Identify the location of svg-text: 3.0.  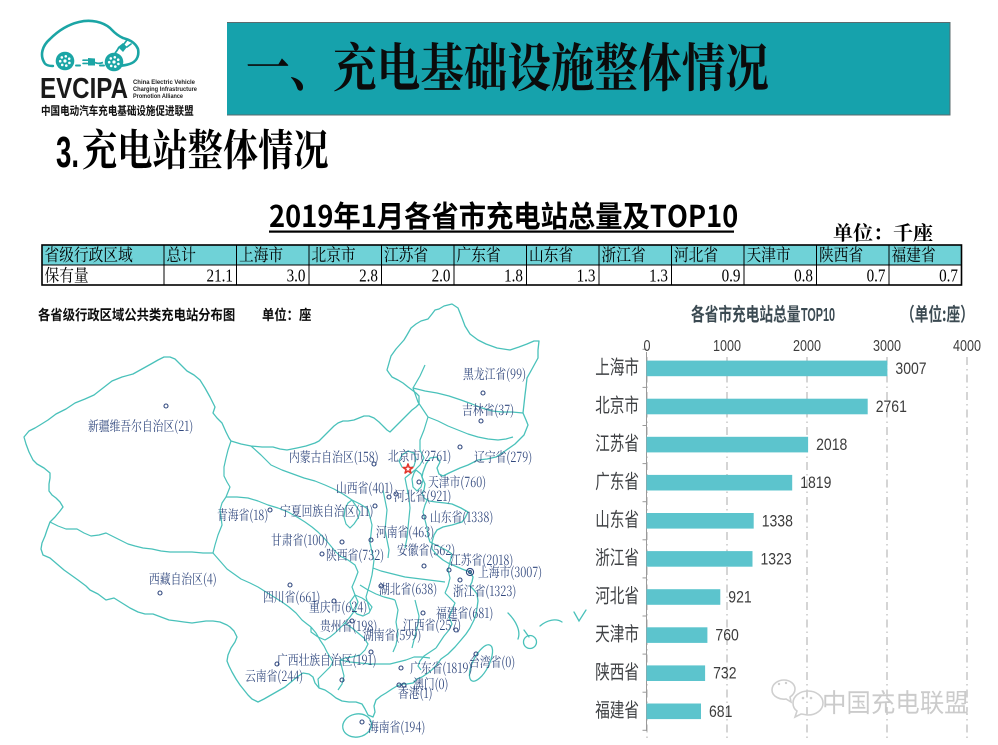
(296, 276).